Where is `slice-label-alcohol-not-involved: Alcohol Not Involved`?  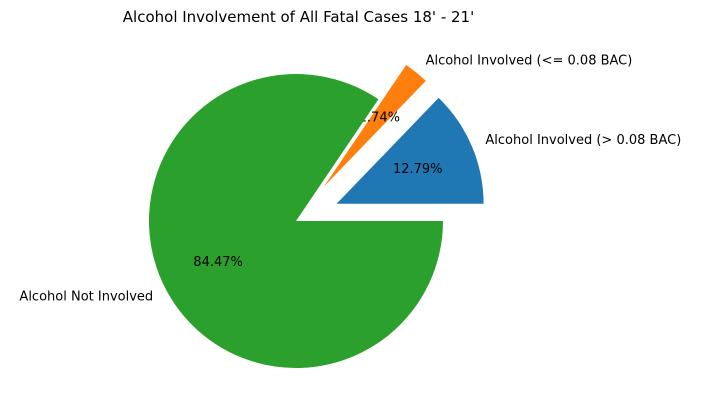 slice-label-alcohol-not-involved: Alcohol Not Involved is located at coordinates (86, 296).